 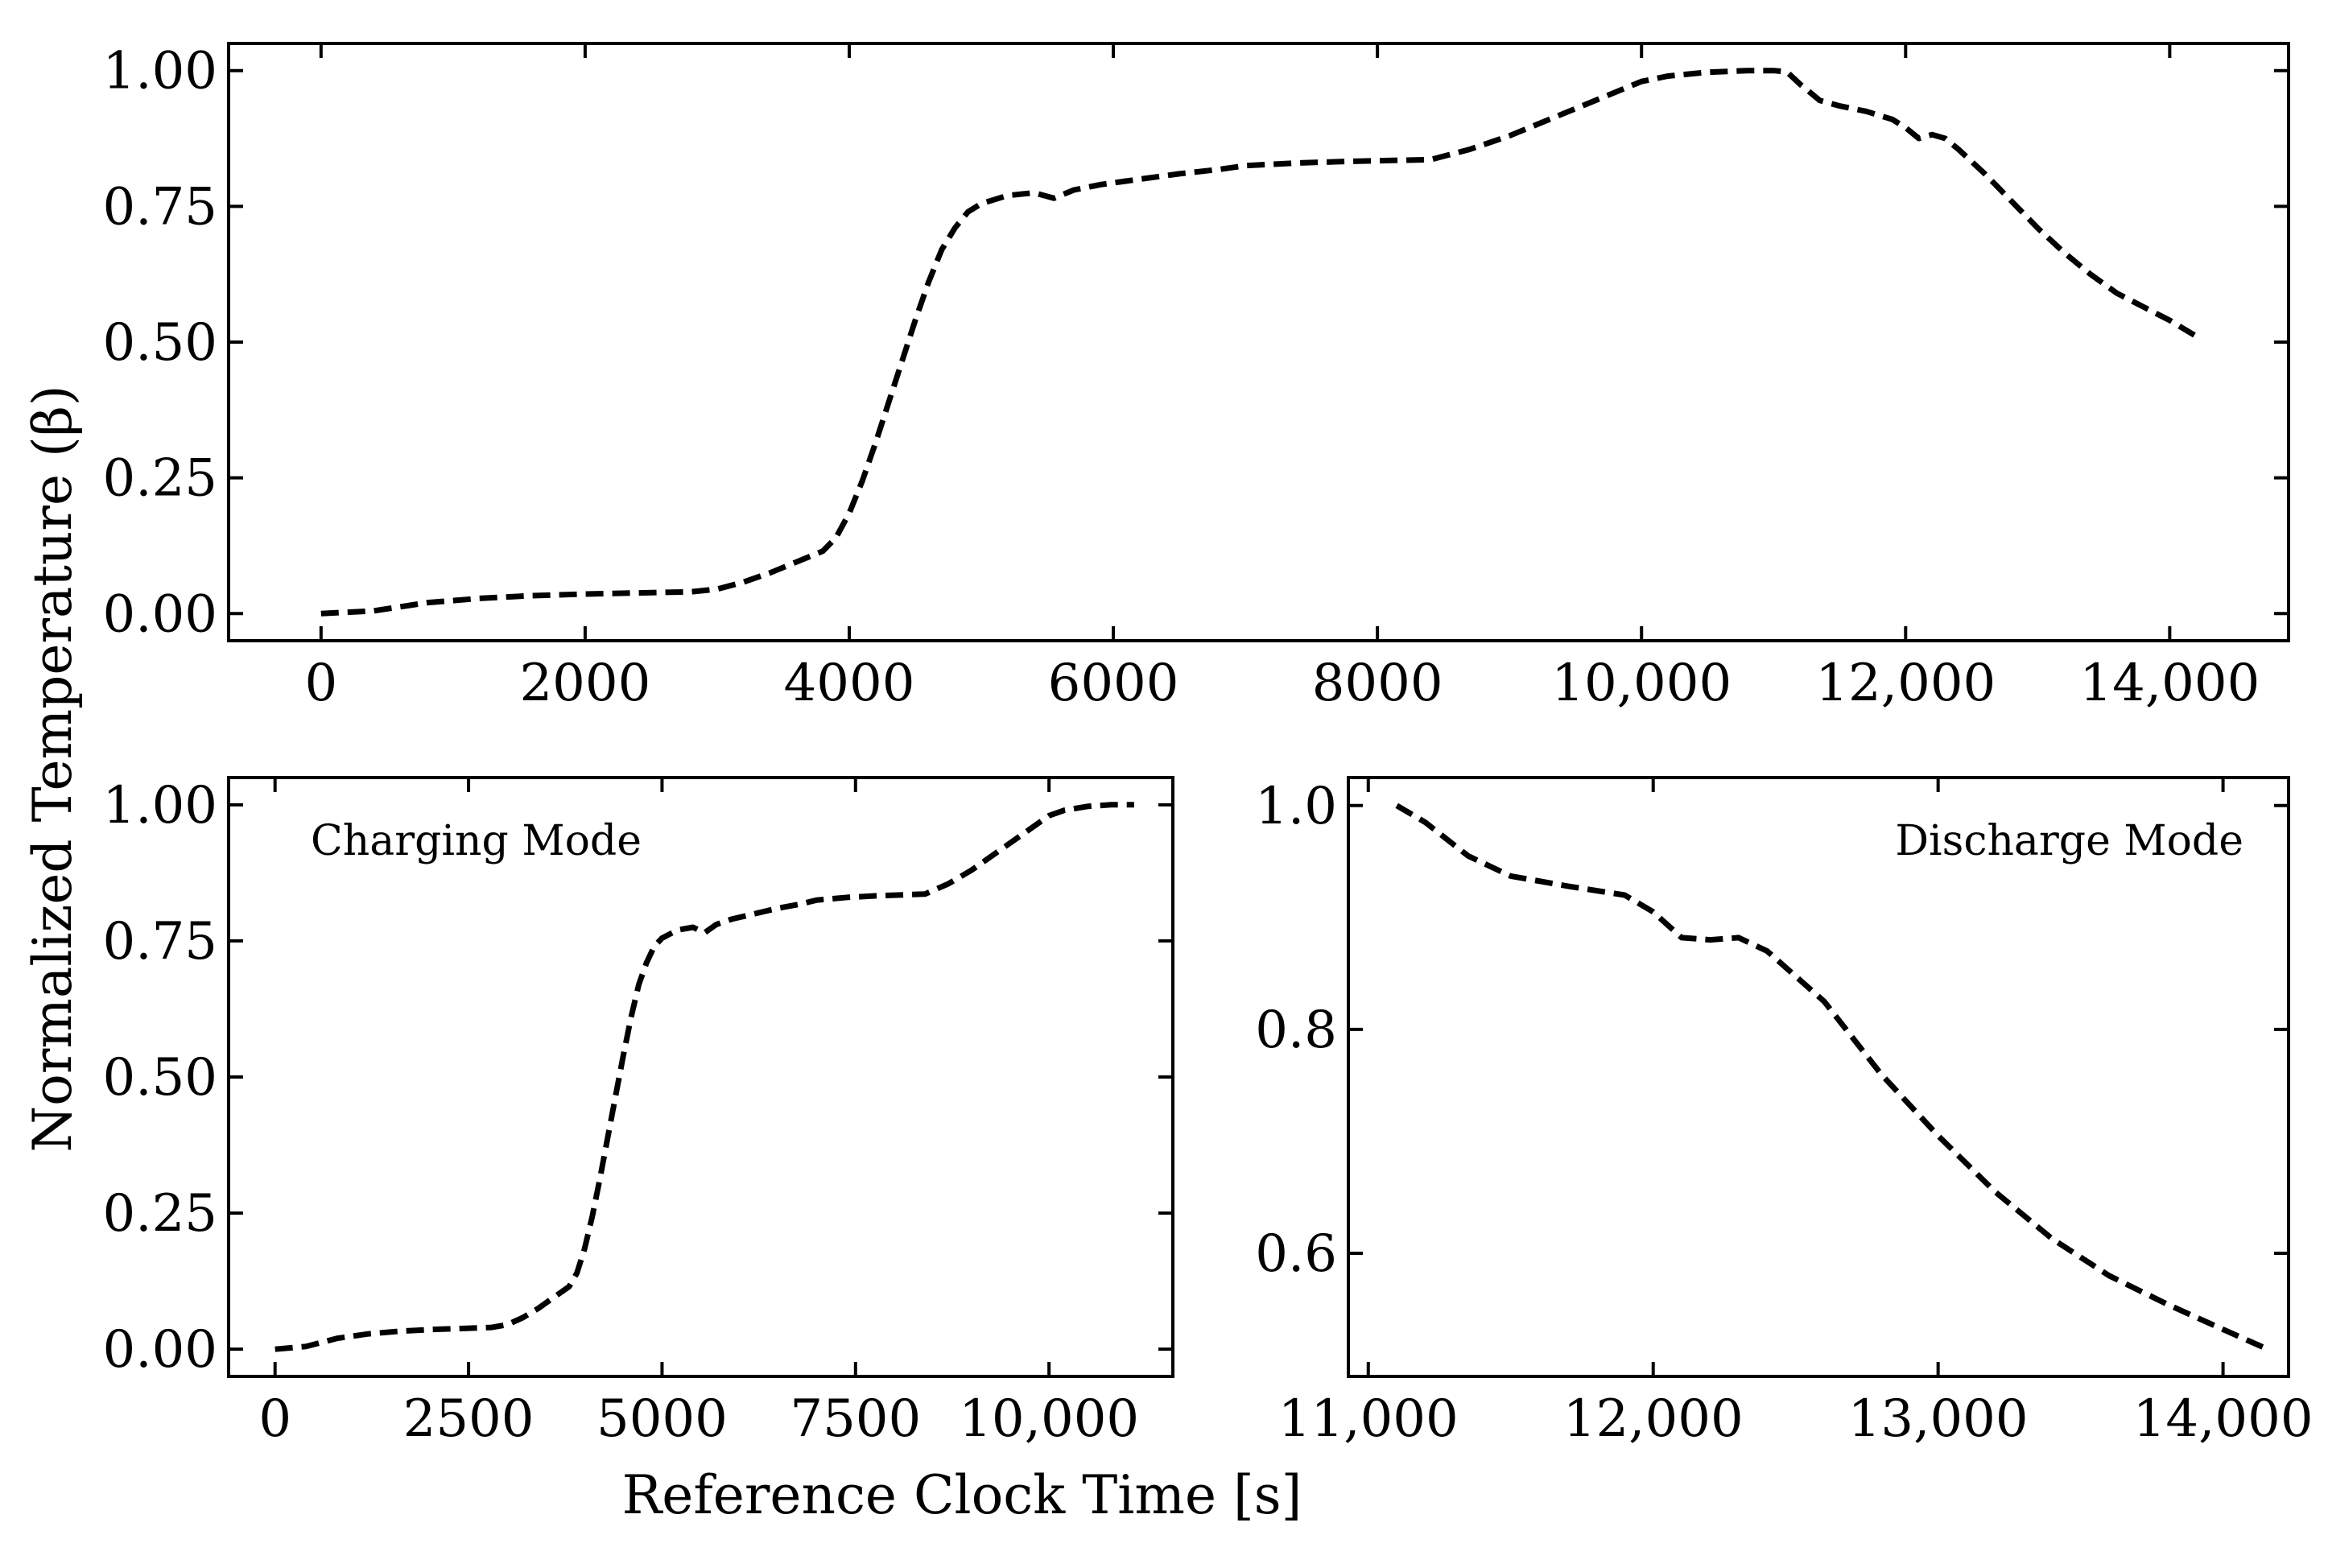 What do you see at coordinates (662, 1419) in the screenshot?
I see `x-tick-label: 5000` at bounding box center [662, 1419].